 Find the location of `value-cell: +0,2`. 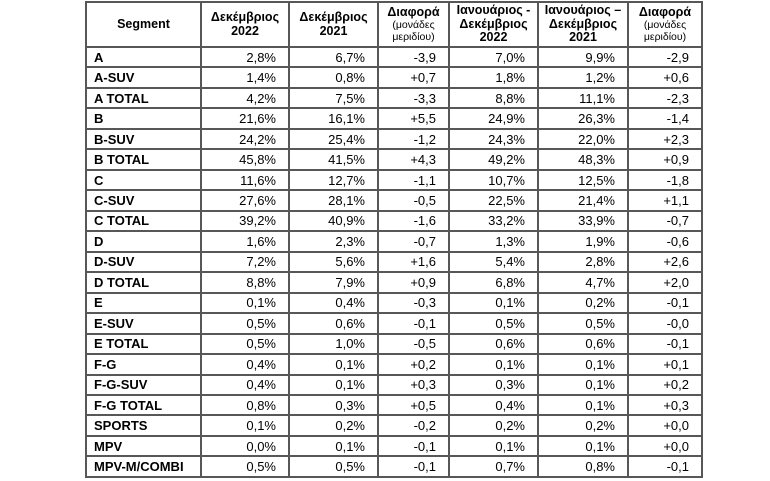

value-cell: +0,2 is located at coordinates (665, 384).